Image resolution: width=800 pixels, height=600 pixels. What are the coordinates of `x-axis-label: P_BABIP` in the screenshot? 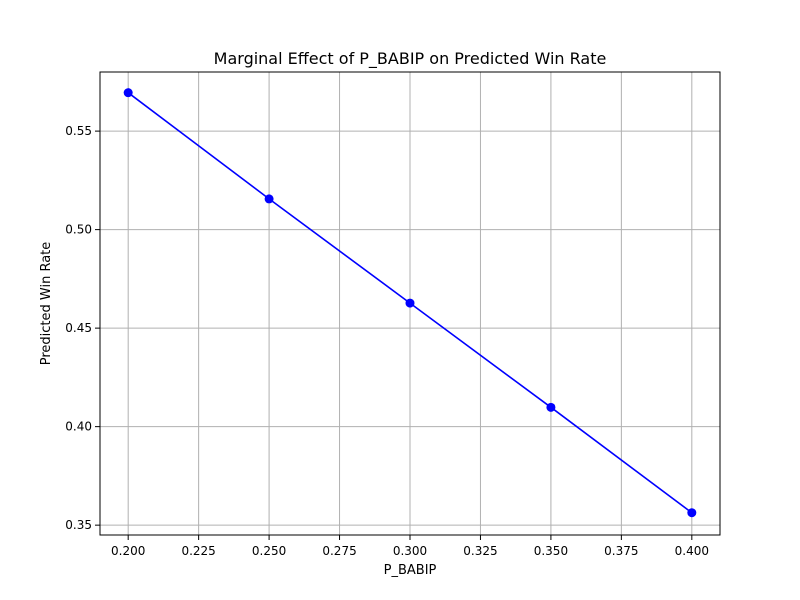 It's located at (410, 570).